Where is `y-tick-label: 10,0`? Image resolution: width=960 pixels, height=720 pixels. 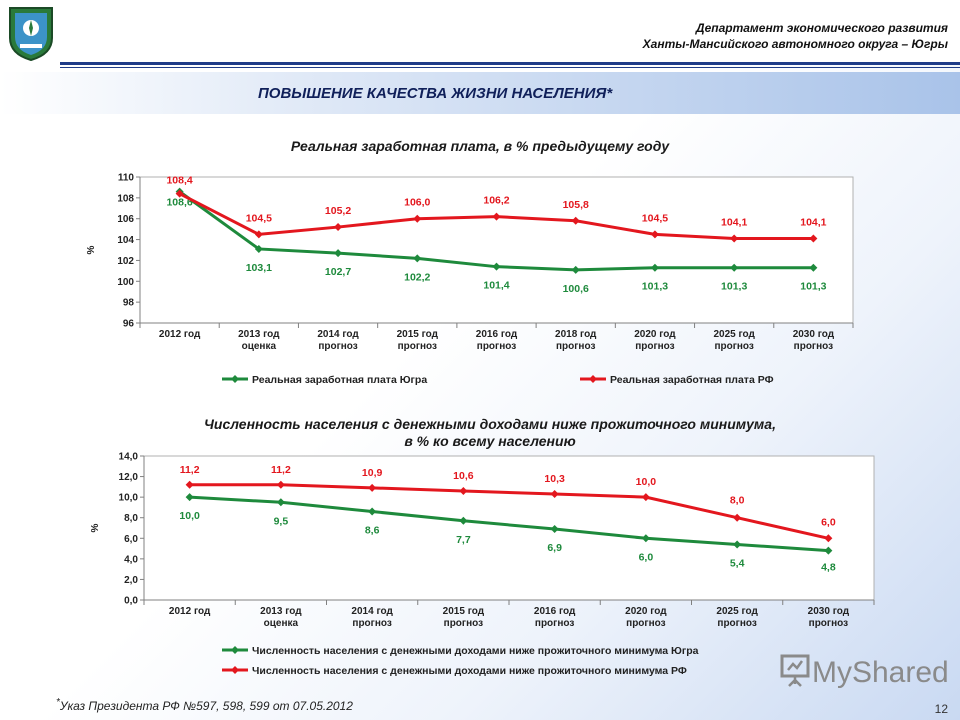
y-tick-label: 10,0 is located at coordinates (129, 498).